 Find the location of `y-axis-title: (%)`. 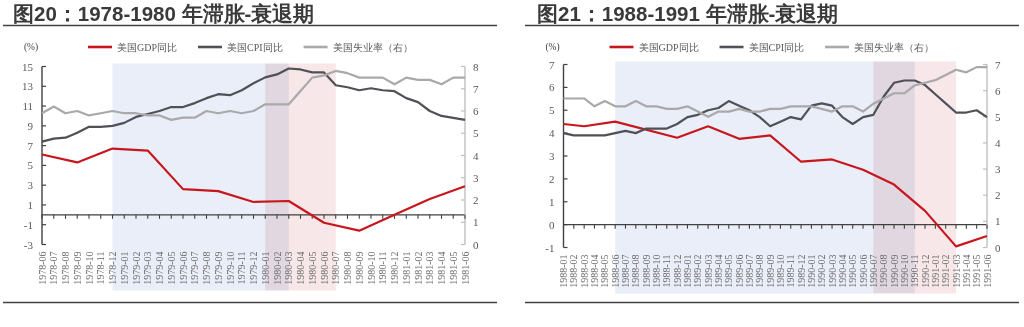

y-axis-title: (%) is located at coordinates (552, 47).